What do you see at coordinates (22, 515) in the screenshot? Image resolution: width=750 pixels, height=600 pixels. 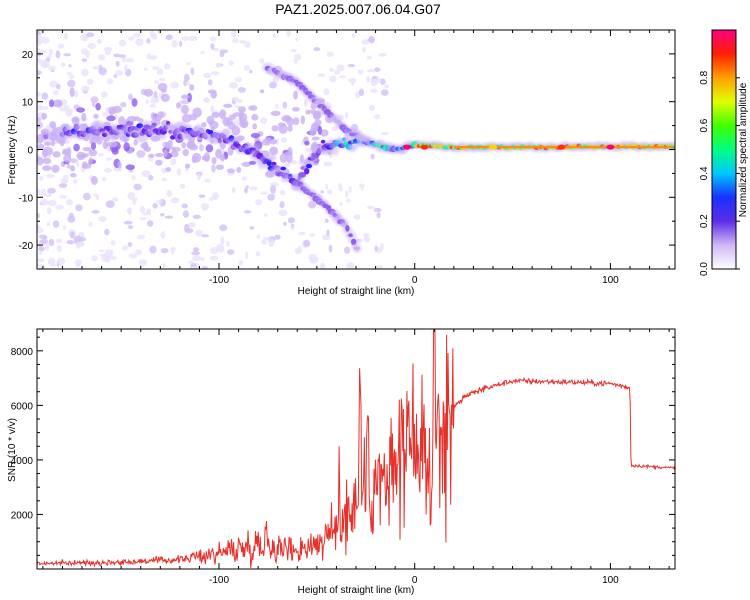 I see `snr-ytick-label: 2000` at bounding box center [22, 515].